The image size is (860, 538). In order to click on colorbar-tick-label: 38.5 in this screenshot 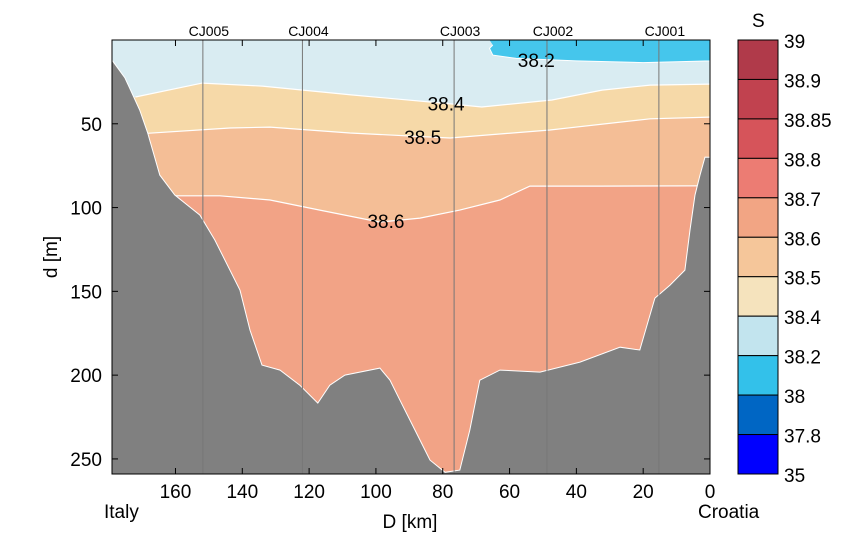, I will do `click(802, 279)`.